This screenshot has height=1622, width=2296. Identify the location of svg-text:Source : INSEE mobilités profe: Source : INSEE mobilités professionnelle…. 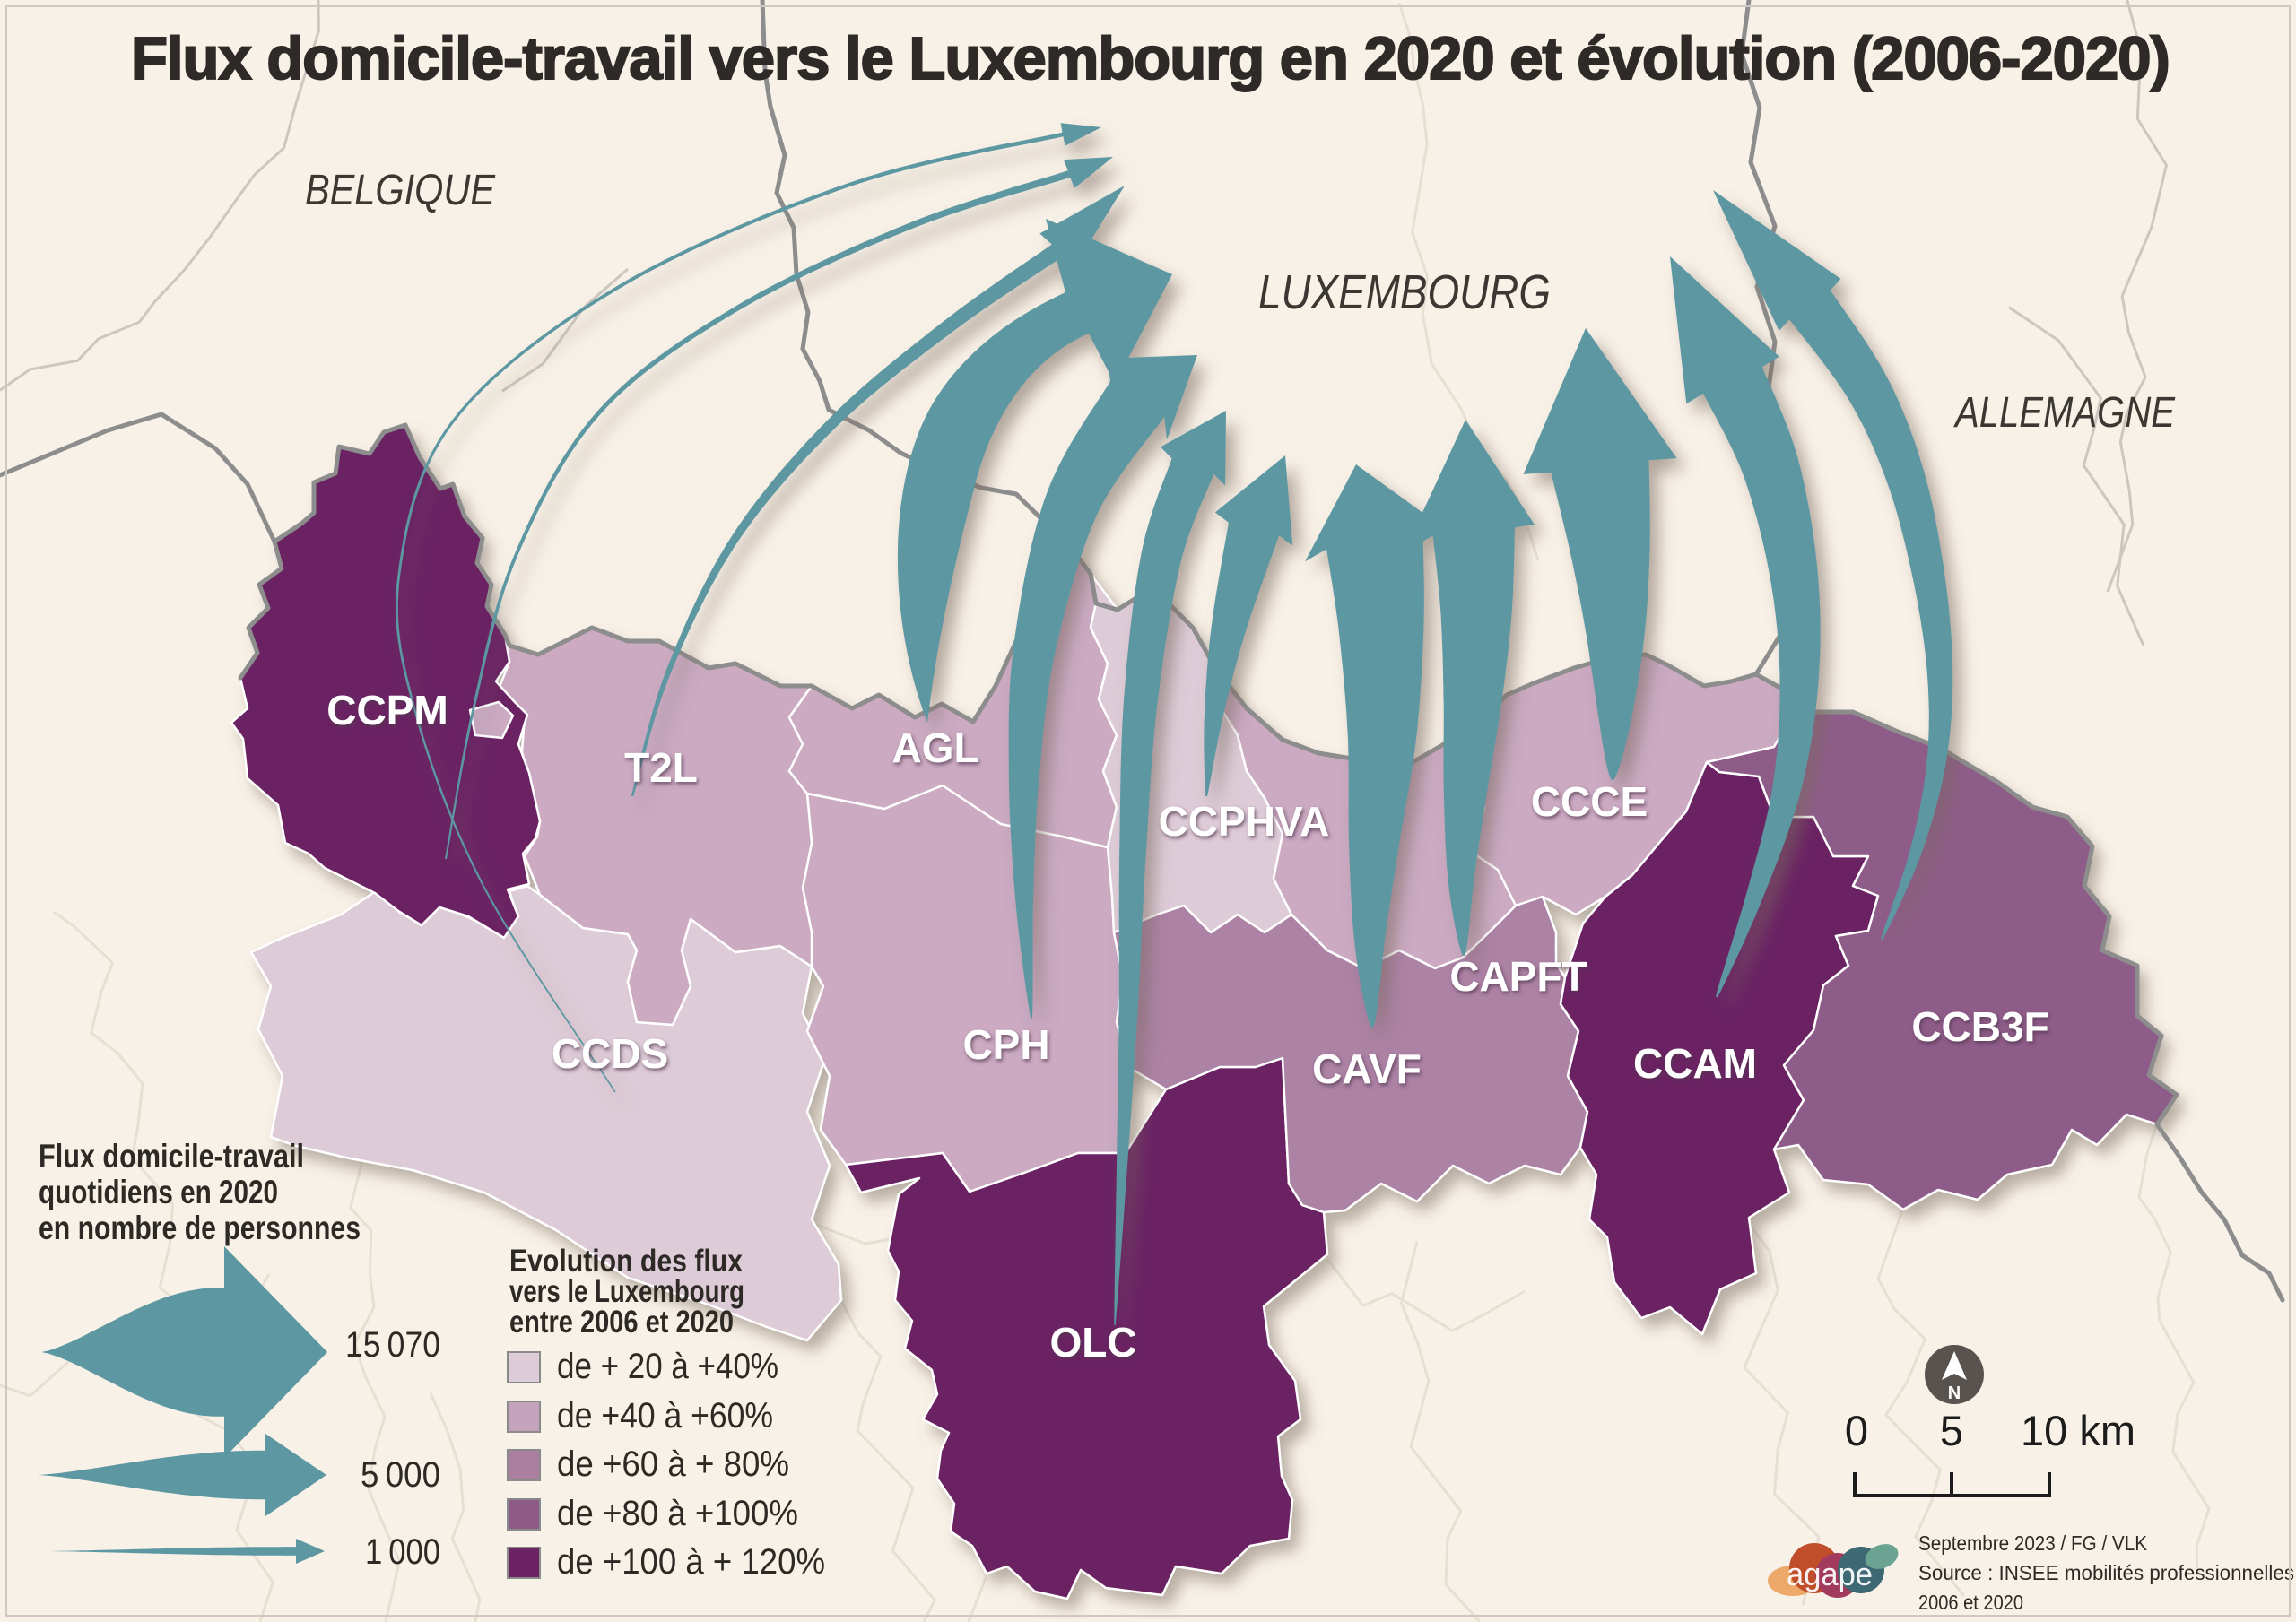
(2106, 1572).